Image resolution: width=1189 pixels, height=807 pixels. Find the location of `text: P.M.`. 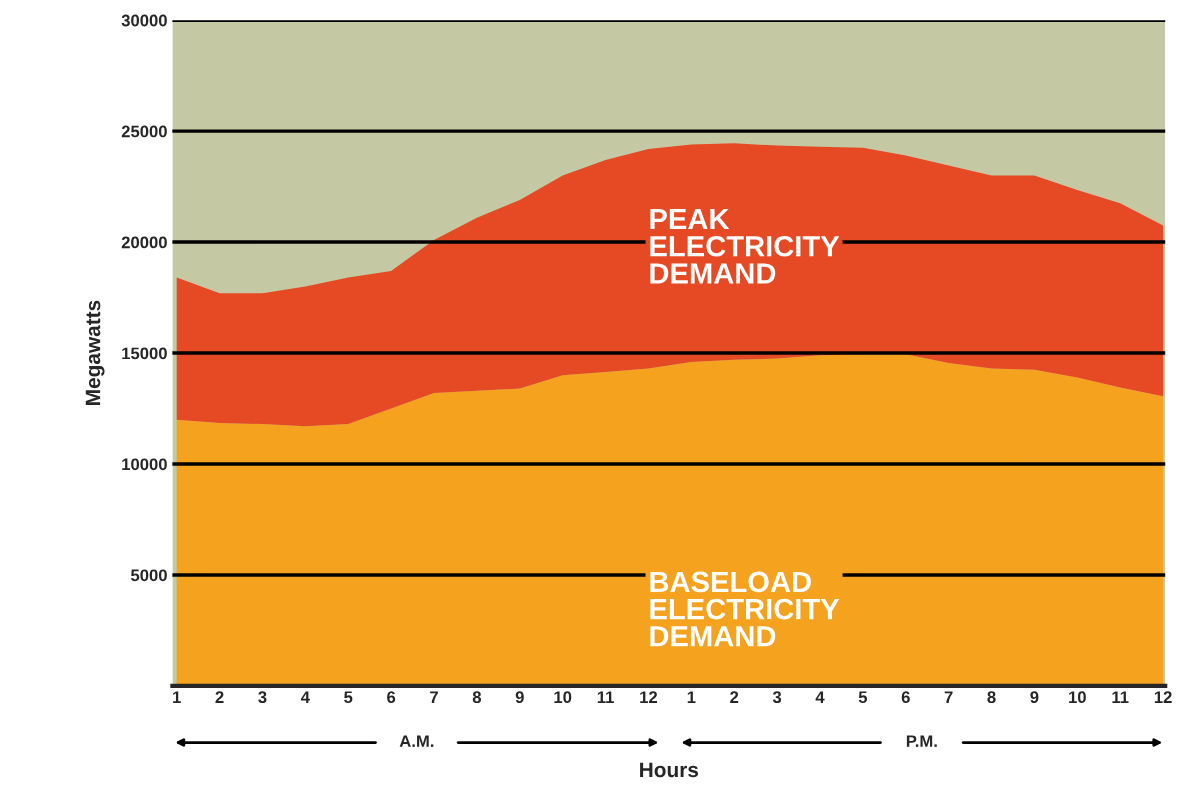

text: P.M. is located at coordinates (921, 741).